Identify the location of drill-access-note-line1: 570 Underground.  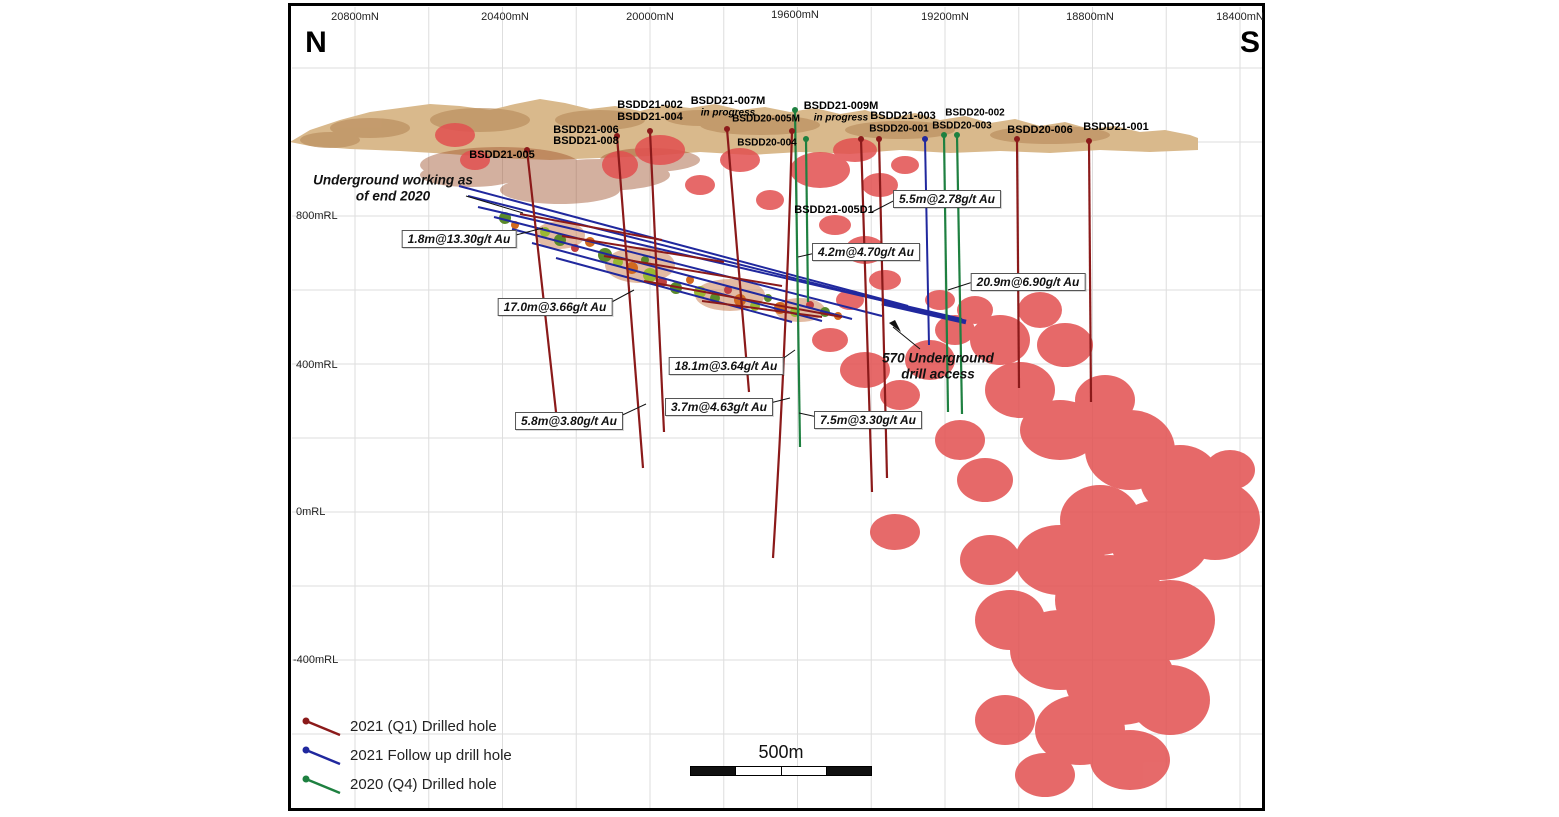
(938, 358).